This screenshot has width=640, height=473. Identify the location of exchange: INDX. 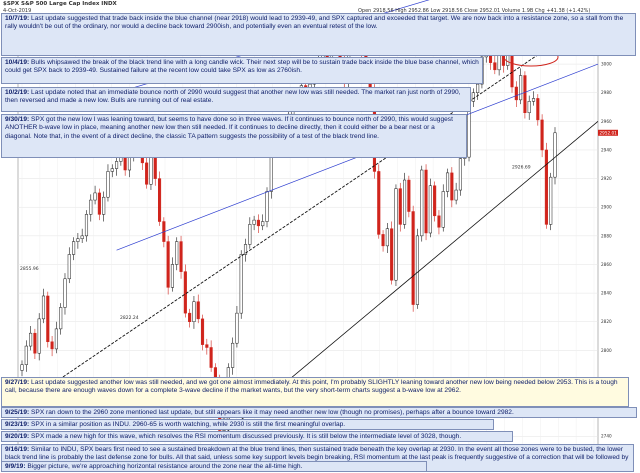
(109, 4).